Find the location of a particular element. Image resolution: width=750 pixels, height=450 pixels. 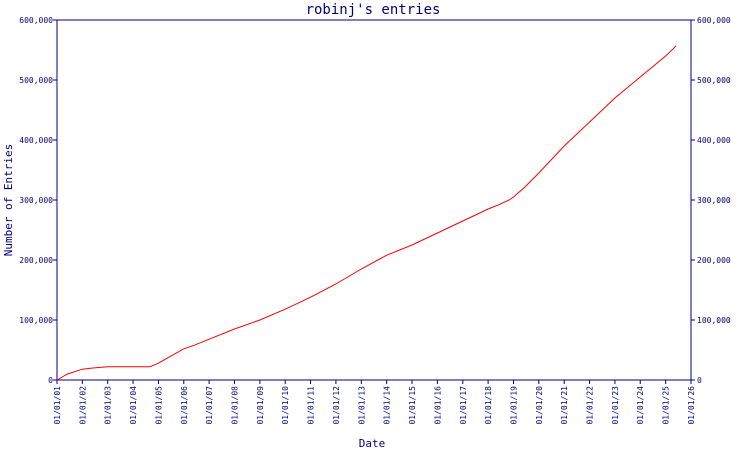

x-tick-label: 01/01/21 is located at coordinates (564, 405).